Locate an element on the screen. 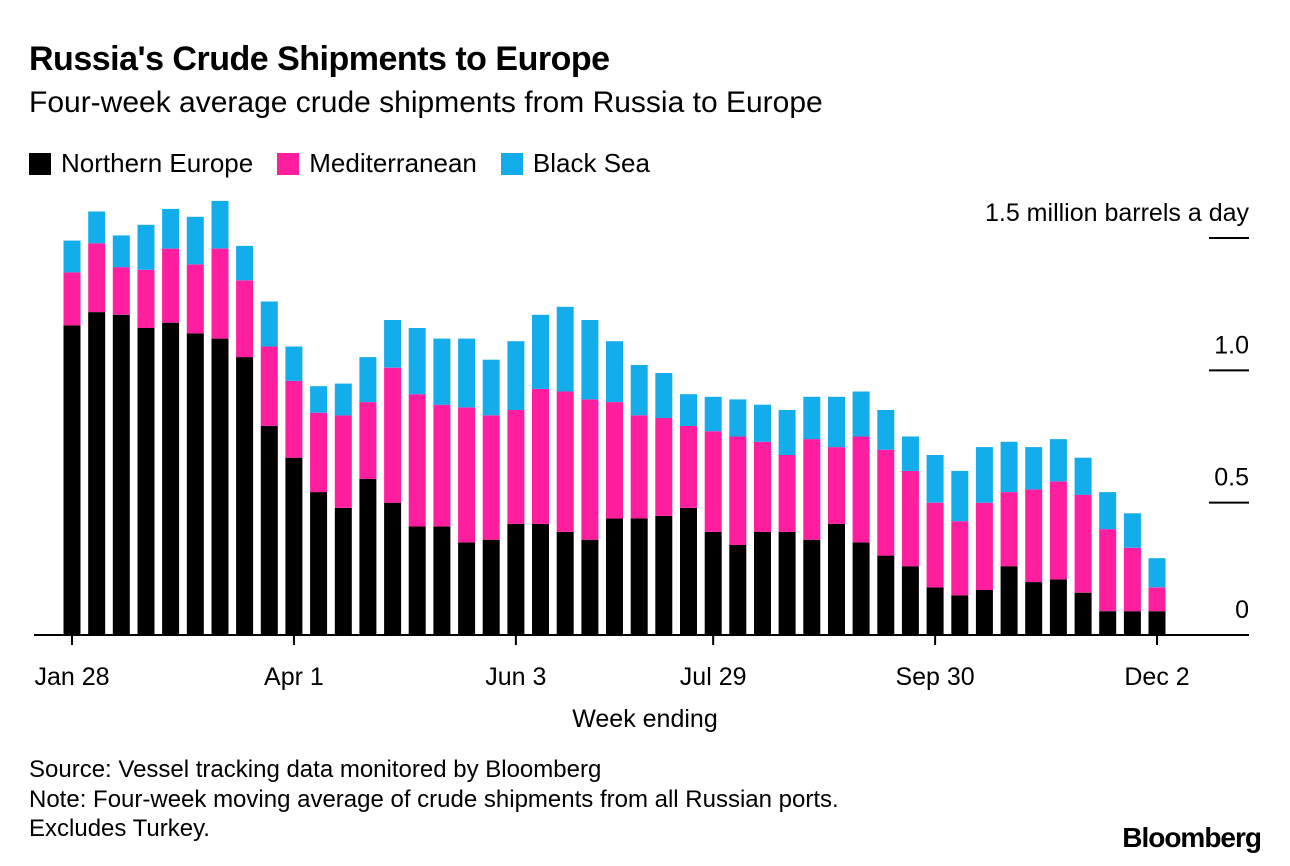 This screenshot has width=1290, height=866. x-axis-label: Week ending is located at coordinates (644, 719).